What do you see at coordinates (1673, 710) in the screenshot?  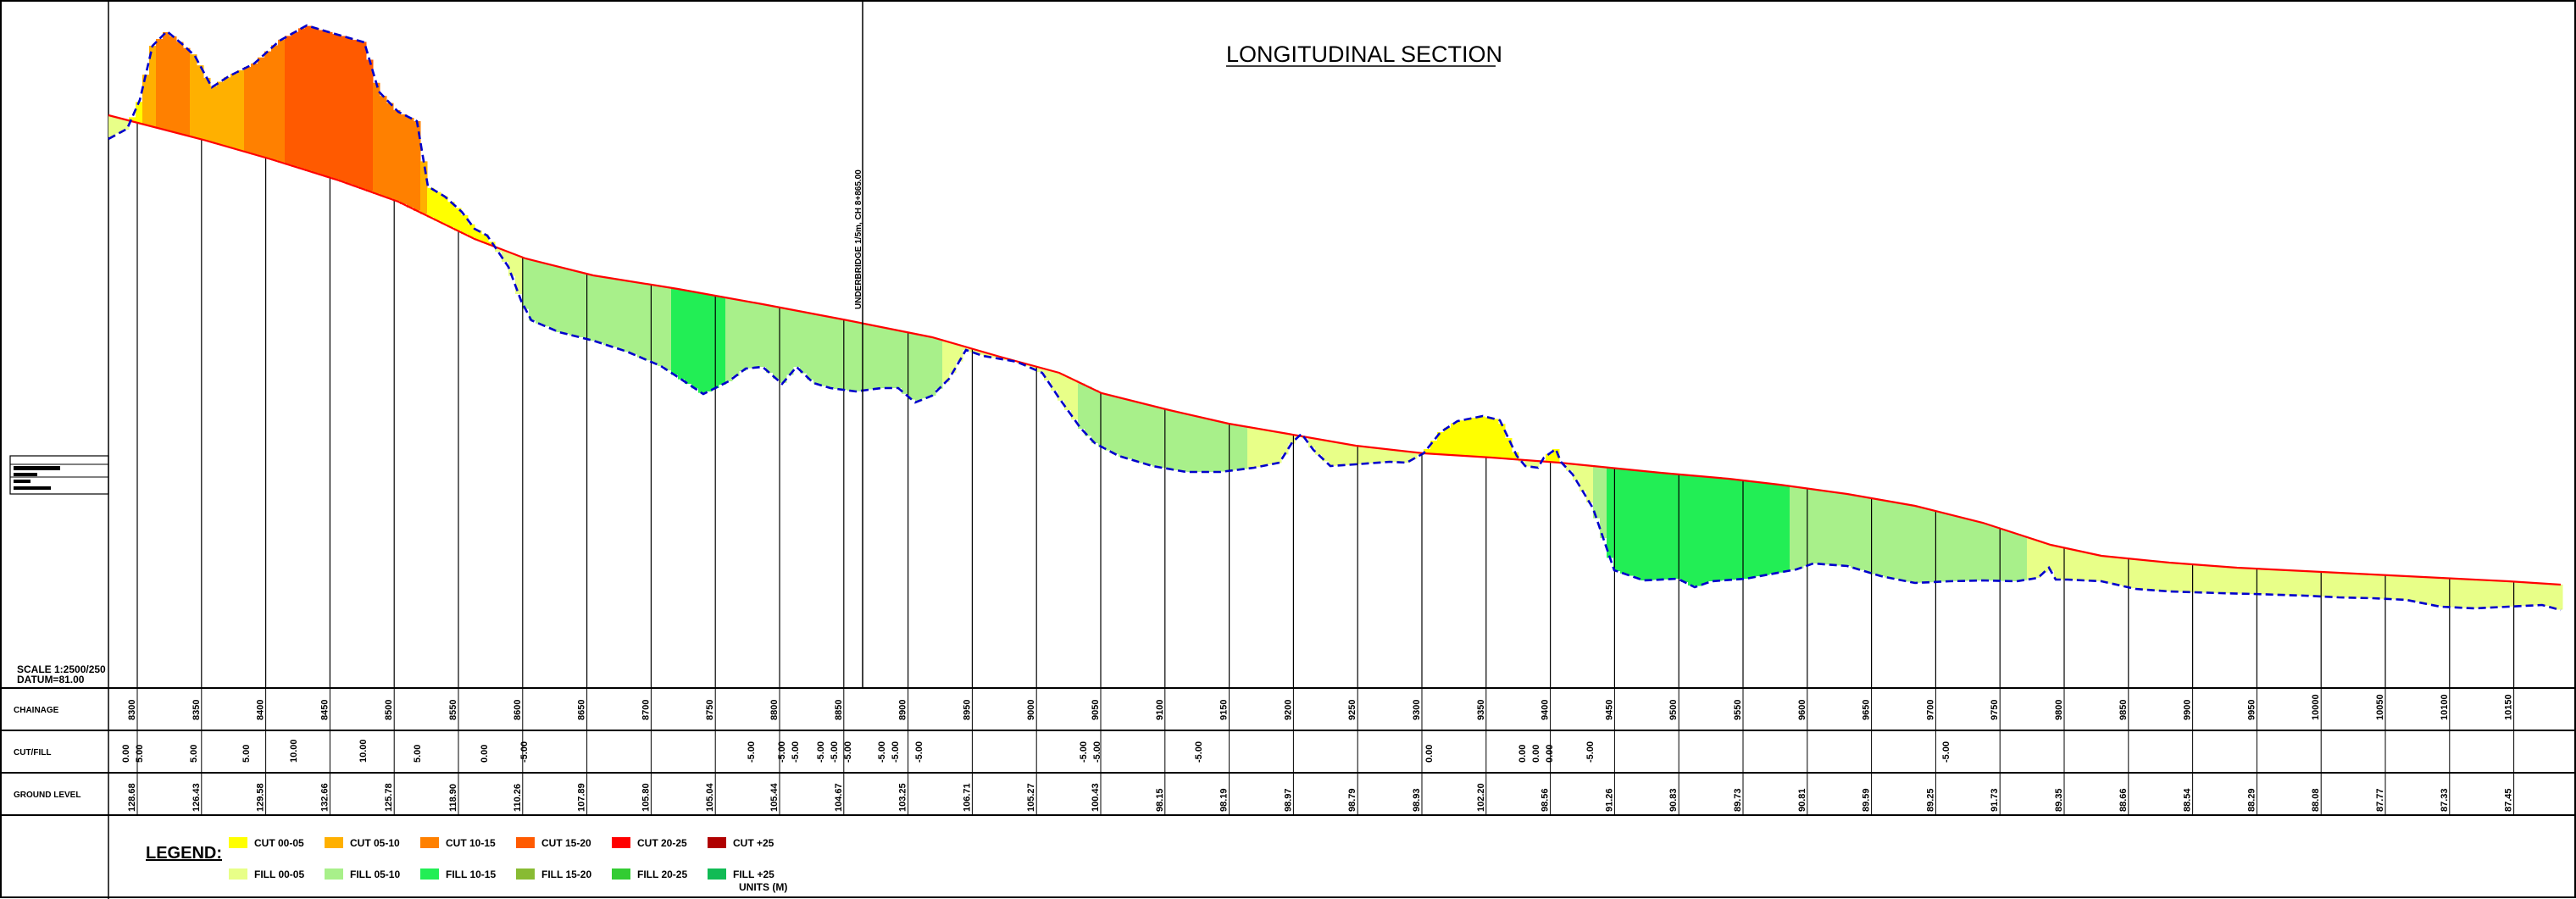 I see `chainage-label: 9500` at bounding box center [1673, 710].